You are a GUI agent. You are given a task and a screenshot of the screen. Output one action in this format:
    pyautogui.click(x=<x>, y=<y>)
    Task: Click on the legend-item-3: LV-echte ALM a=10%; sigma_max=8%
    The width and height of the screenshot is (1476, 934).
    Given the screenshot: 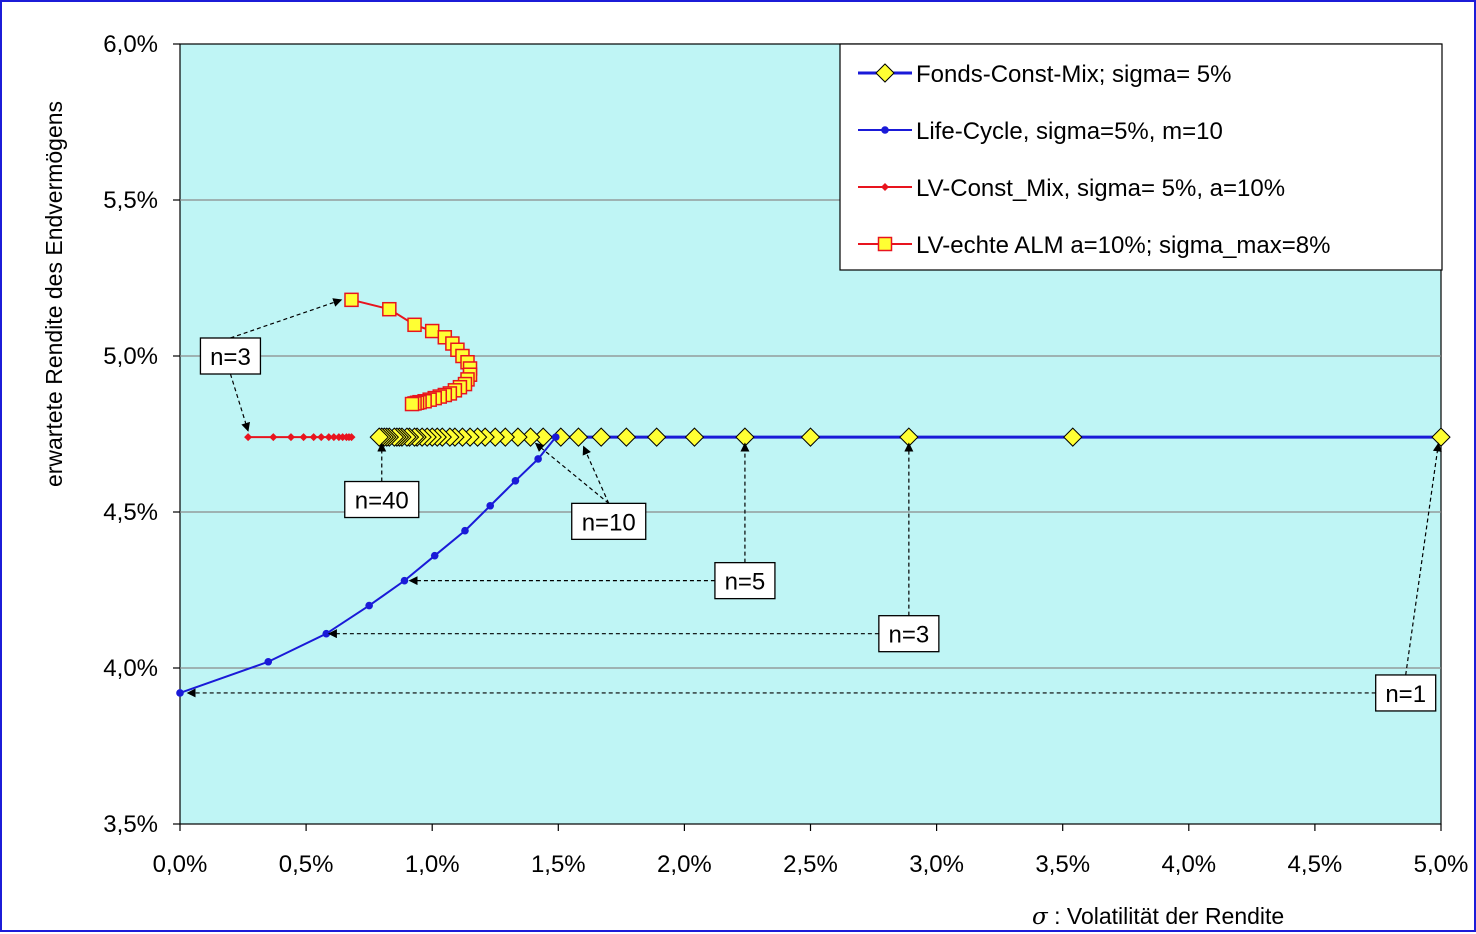 What is the action you would take?
    pyautogui.click(x=1094, y=245)
    